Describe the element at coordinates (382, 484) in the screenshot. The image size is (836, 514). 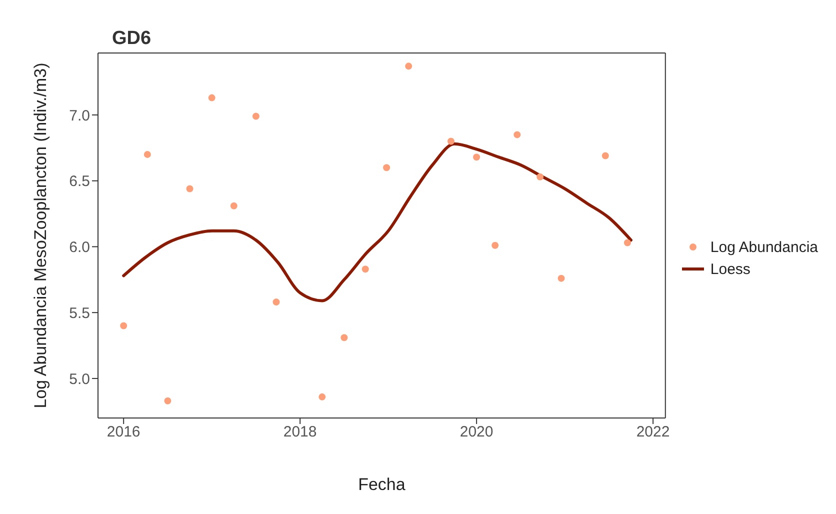
I see `x-axis-title: Fecha` at that location.